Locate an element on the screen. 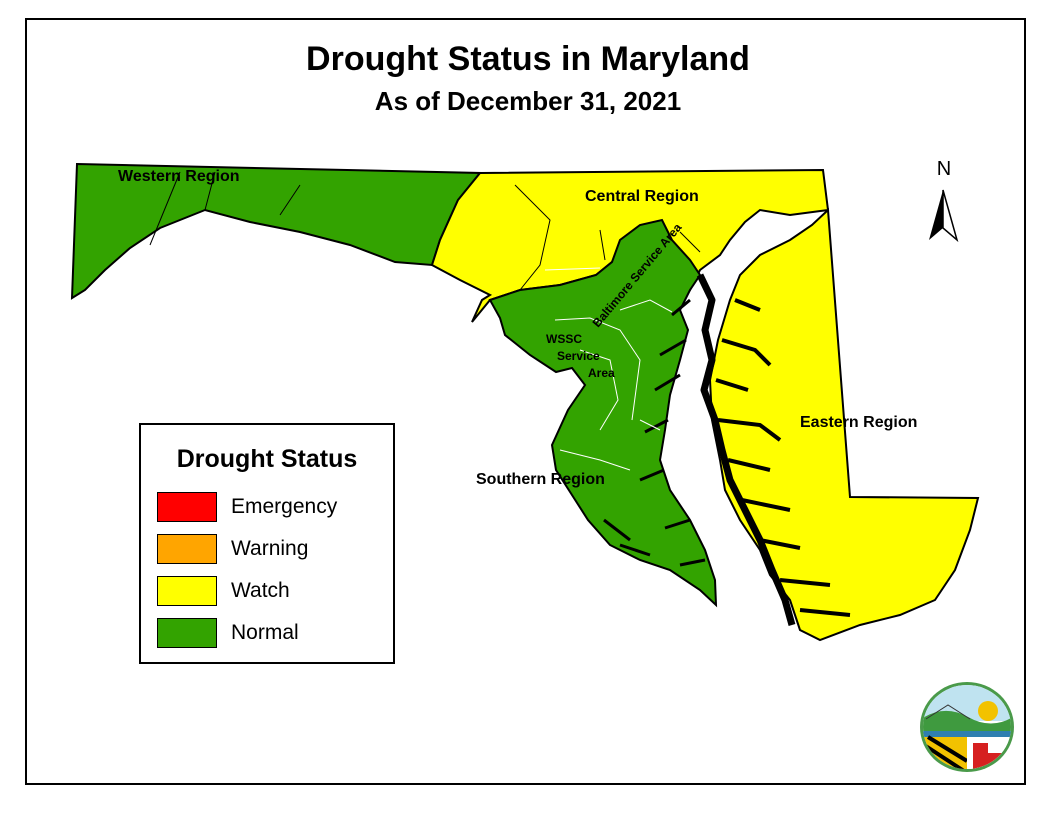 The image size is (1056, 816). service-area-lines is located at coordinates (608, 369).